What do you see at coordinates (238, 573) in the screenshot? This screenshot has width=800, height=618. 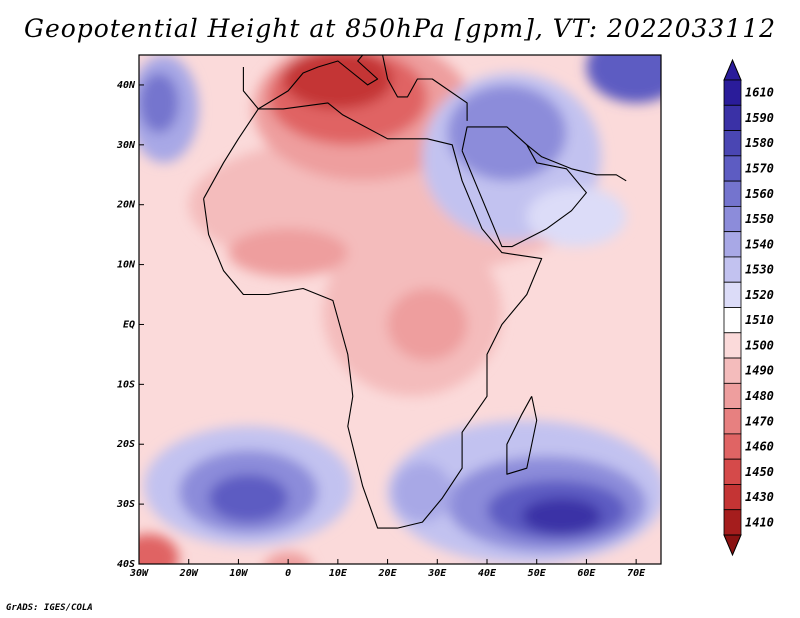 I see `lon-tick-label: 10W` at bounding box center [238, 573].